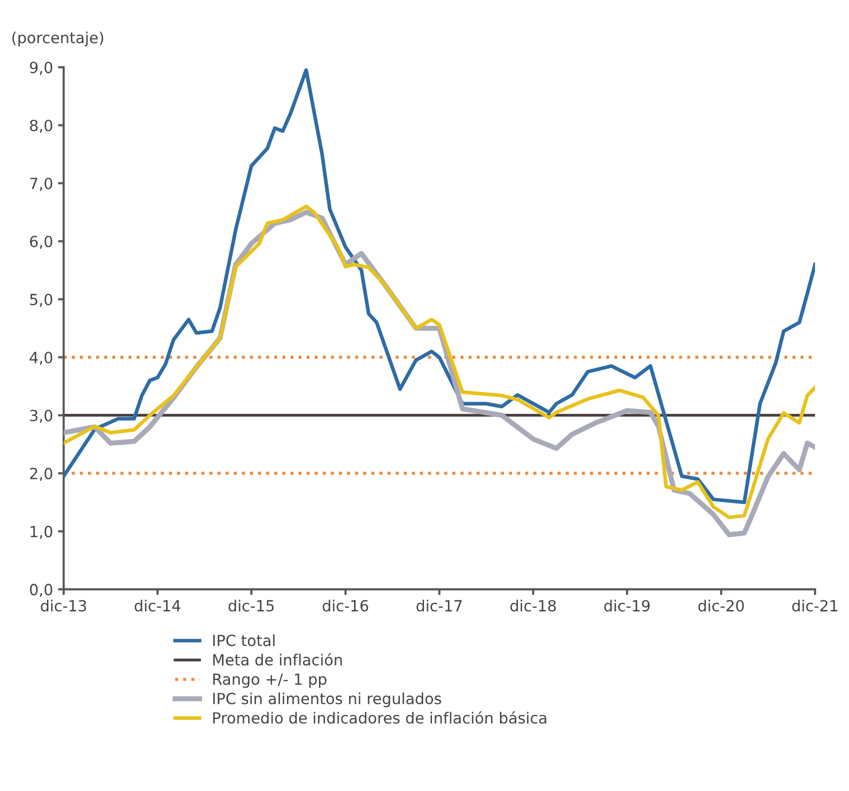 This screenshot has width=849, height=791. What do you see at coordinates (327, 700) in the screenshot?
I see `legend-label: IPC sin alimentos ni regulados` at bounding box center [327, 700].